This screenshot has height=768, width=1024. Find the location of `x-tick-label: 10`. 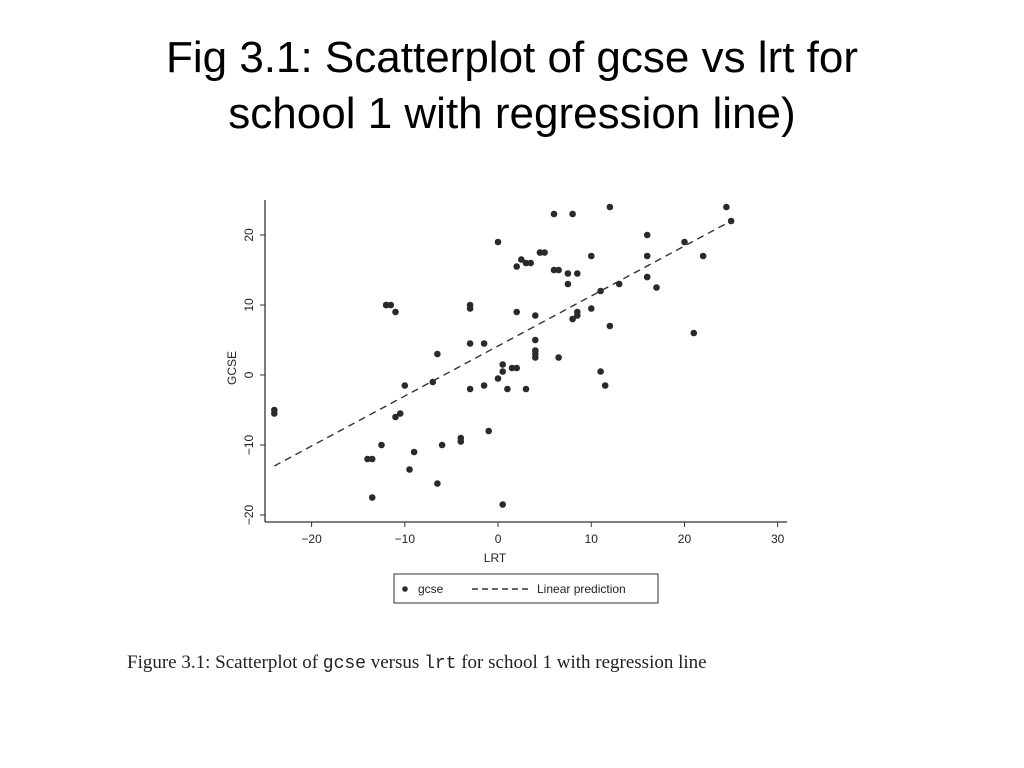

x-tick-label: 10 is located at coordinates (592, 539).